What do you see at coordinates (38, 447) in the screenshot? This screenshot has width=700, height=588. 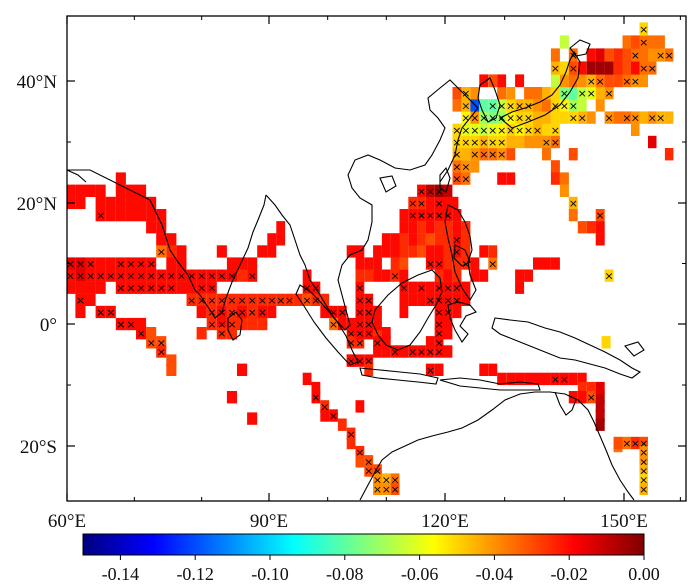 I see `y-tick-label: 20°S` at bounding box center [38, 447].